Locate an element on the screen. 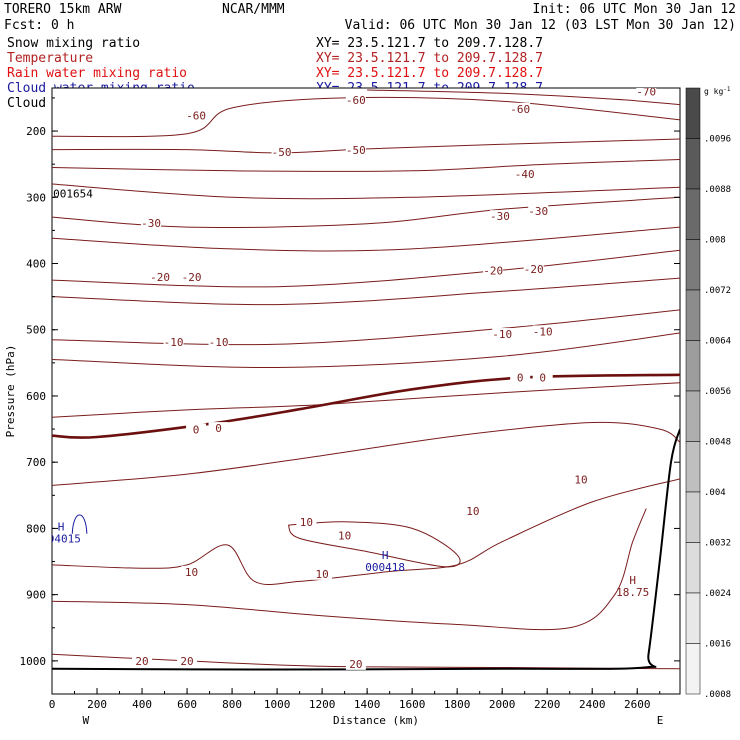 The height and width of the screenshot is (740, 740). colorbar-unit: g kg-1 is located at coordinates (717, 91).